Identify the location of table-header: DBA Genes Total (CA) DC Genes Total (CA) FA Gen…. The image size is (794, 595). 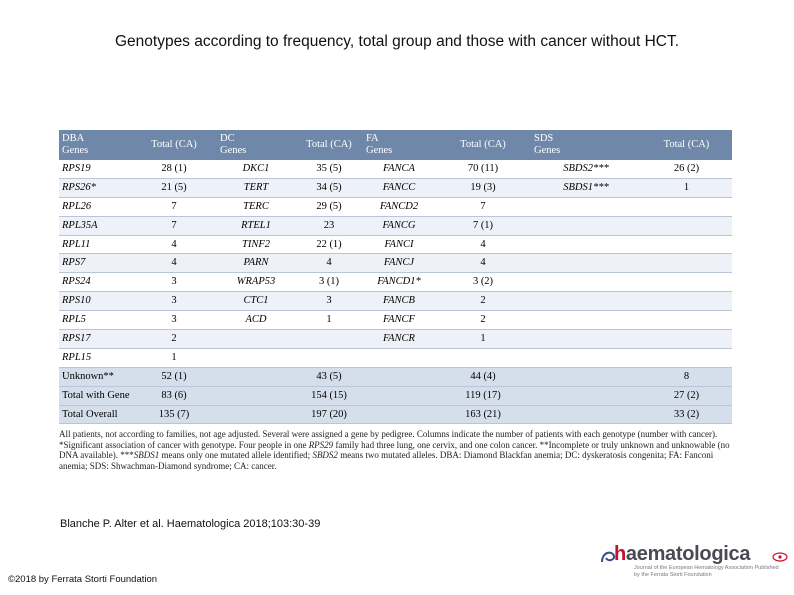
(395, 145).